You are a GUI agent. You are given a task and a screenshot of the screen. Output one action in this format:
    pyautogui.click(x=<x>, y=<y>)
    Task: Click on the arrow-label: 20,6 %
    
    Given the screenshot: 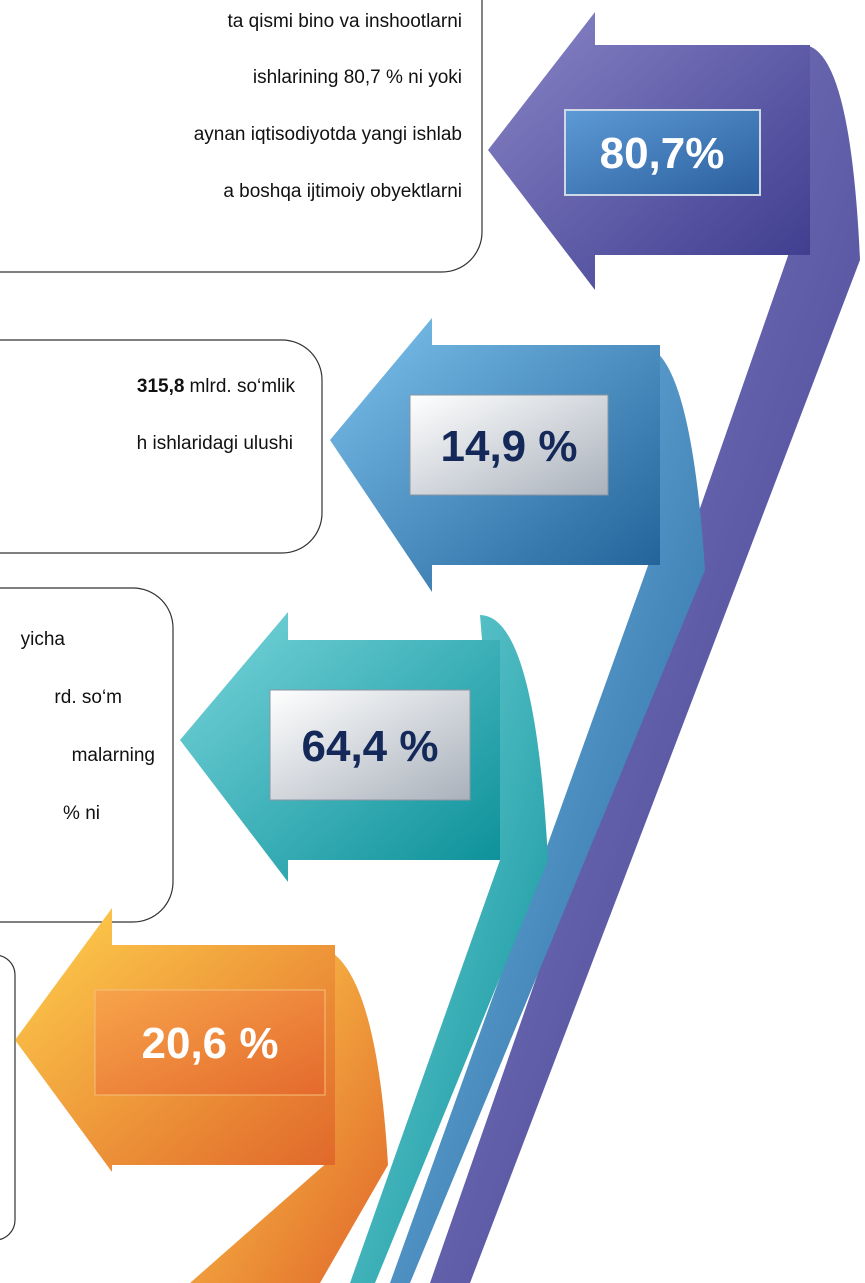 What is the action you would take?
    pyautogui.click(x=210, y=1043)
    